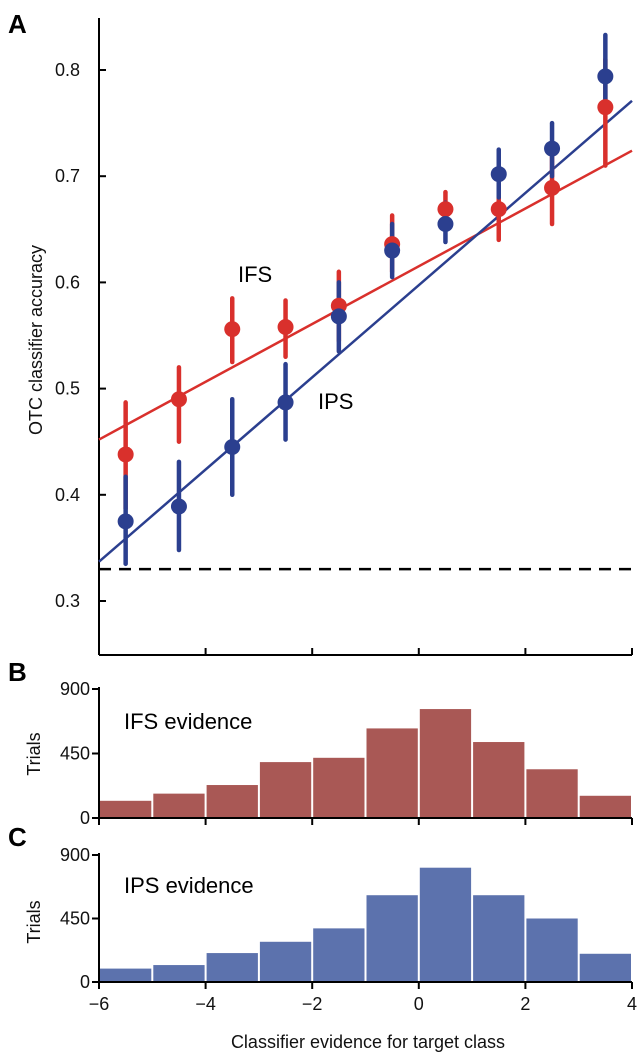 This screenshot has width=639, height=1056. I want to click on panel-b-axes: 0 450 900, so click(346, 753).